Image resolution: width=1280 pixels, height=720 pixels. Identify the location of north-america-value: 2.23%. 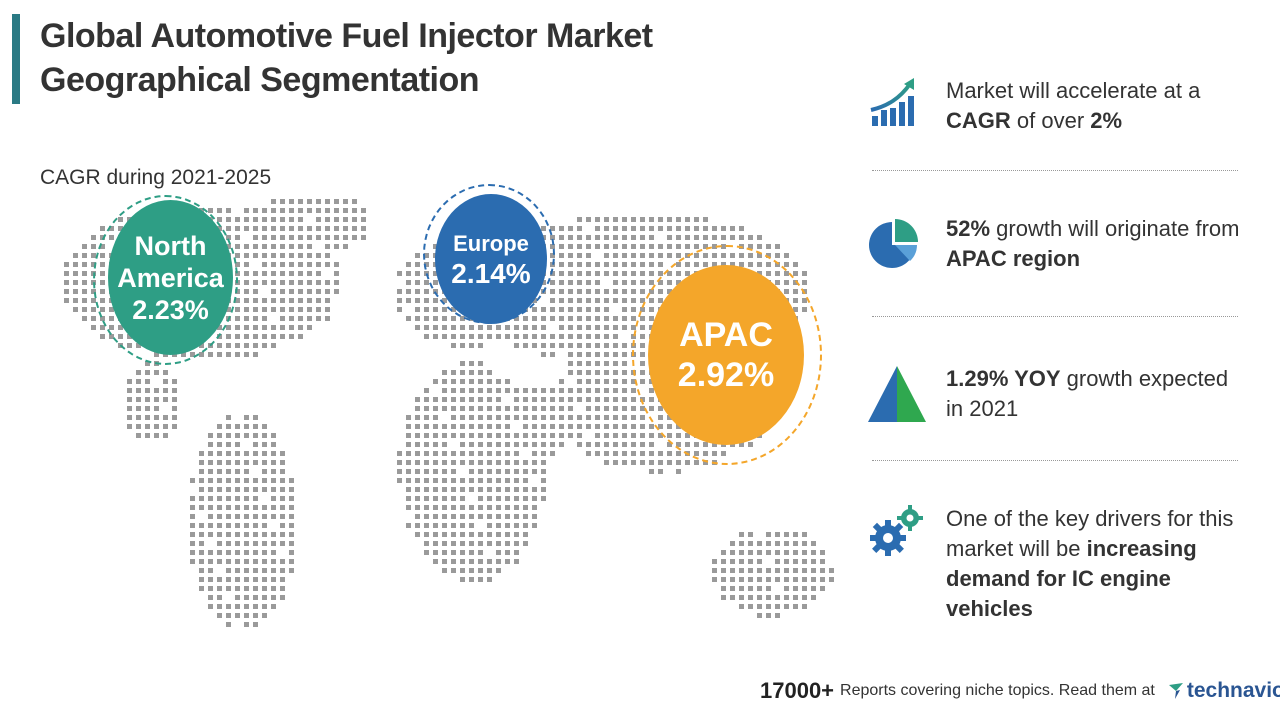
(170, 309).